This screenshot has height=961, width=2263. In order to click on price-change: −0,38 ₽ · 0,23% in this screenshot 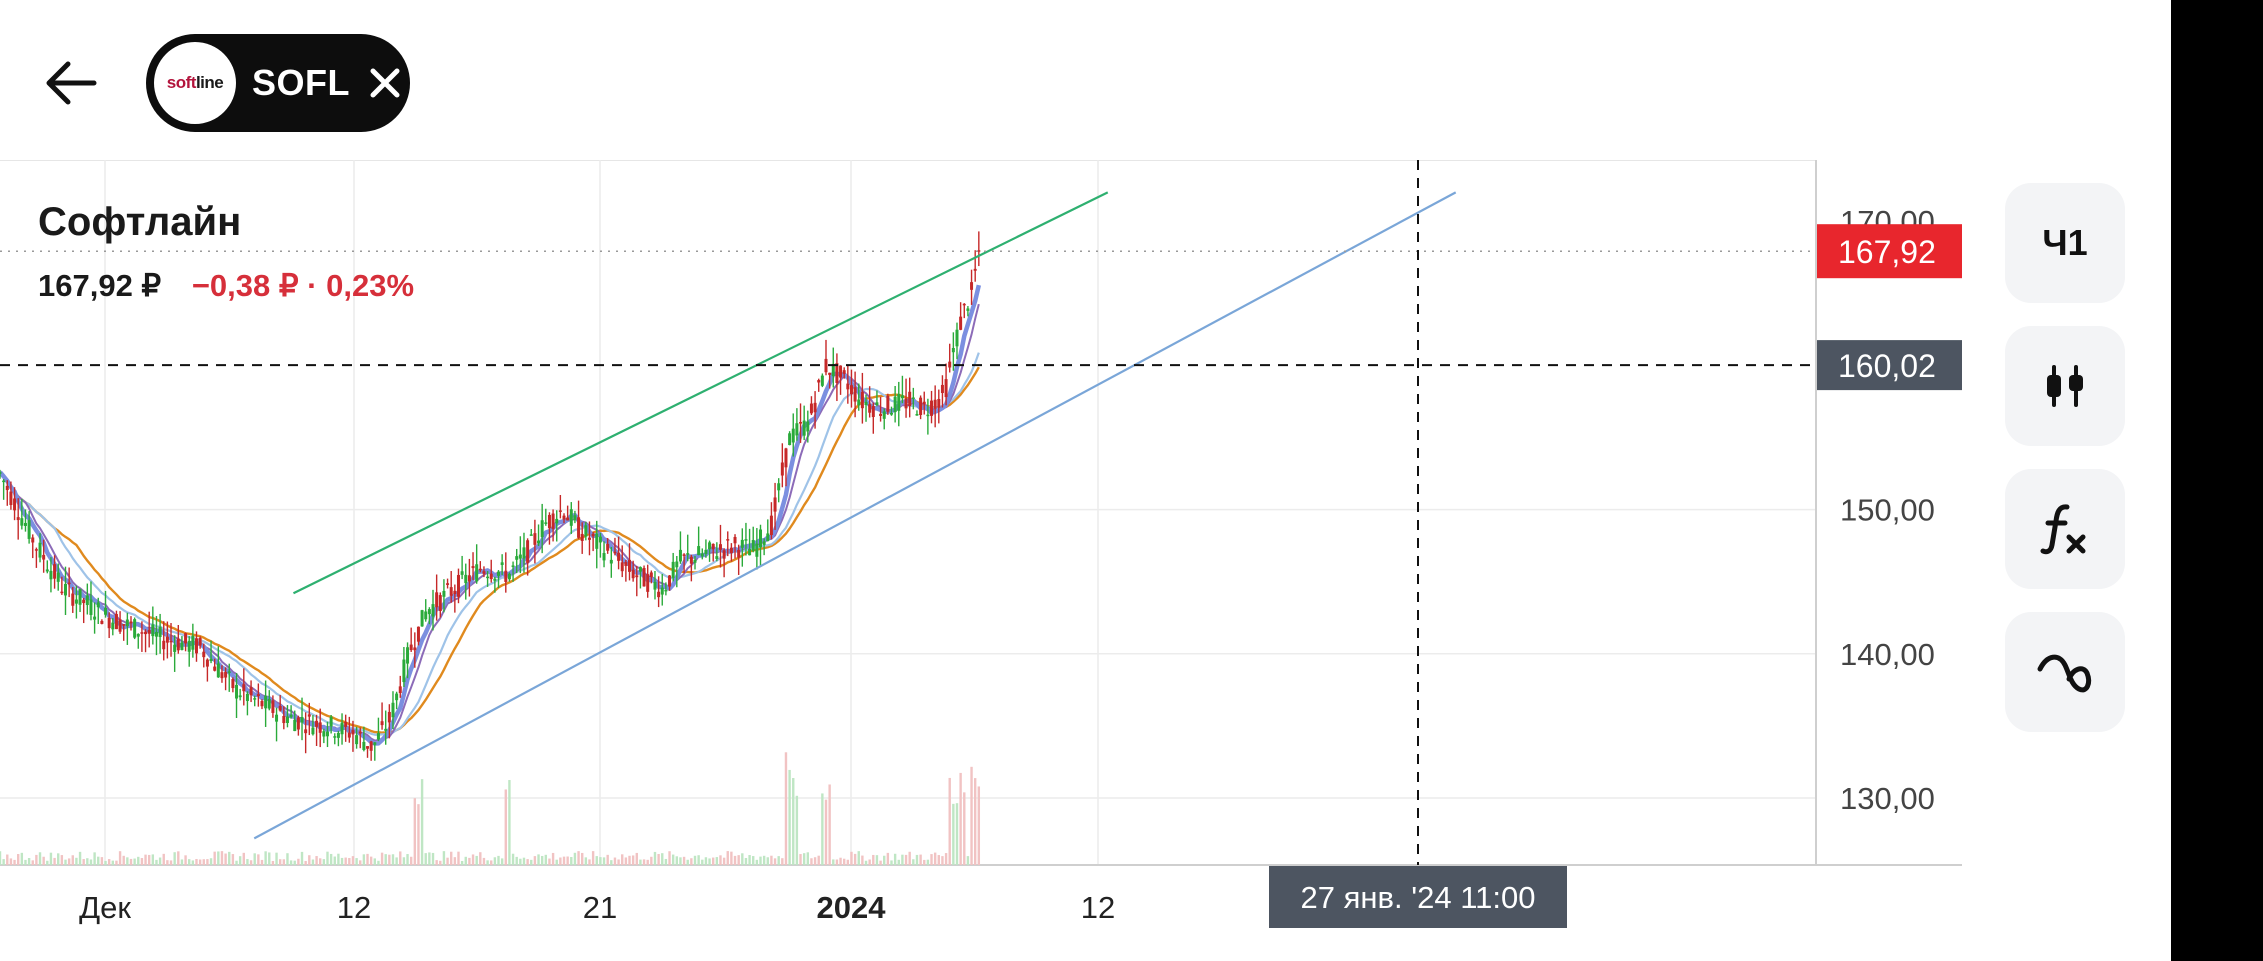, I will do `click(303, 285)`.